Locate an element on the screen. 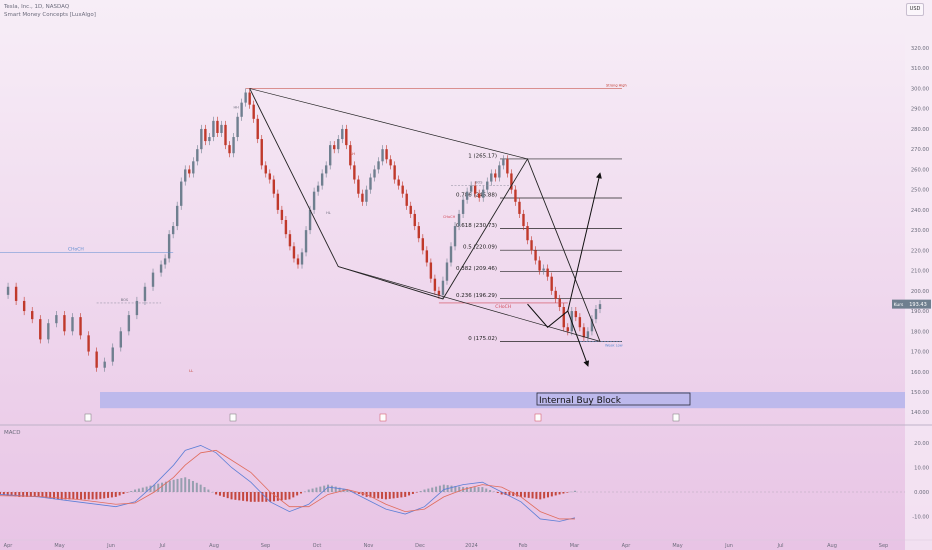 The image size is (932, 550). fib-level-label: 0.786 (245.88) is located at coordinates (476, 195).